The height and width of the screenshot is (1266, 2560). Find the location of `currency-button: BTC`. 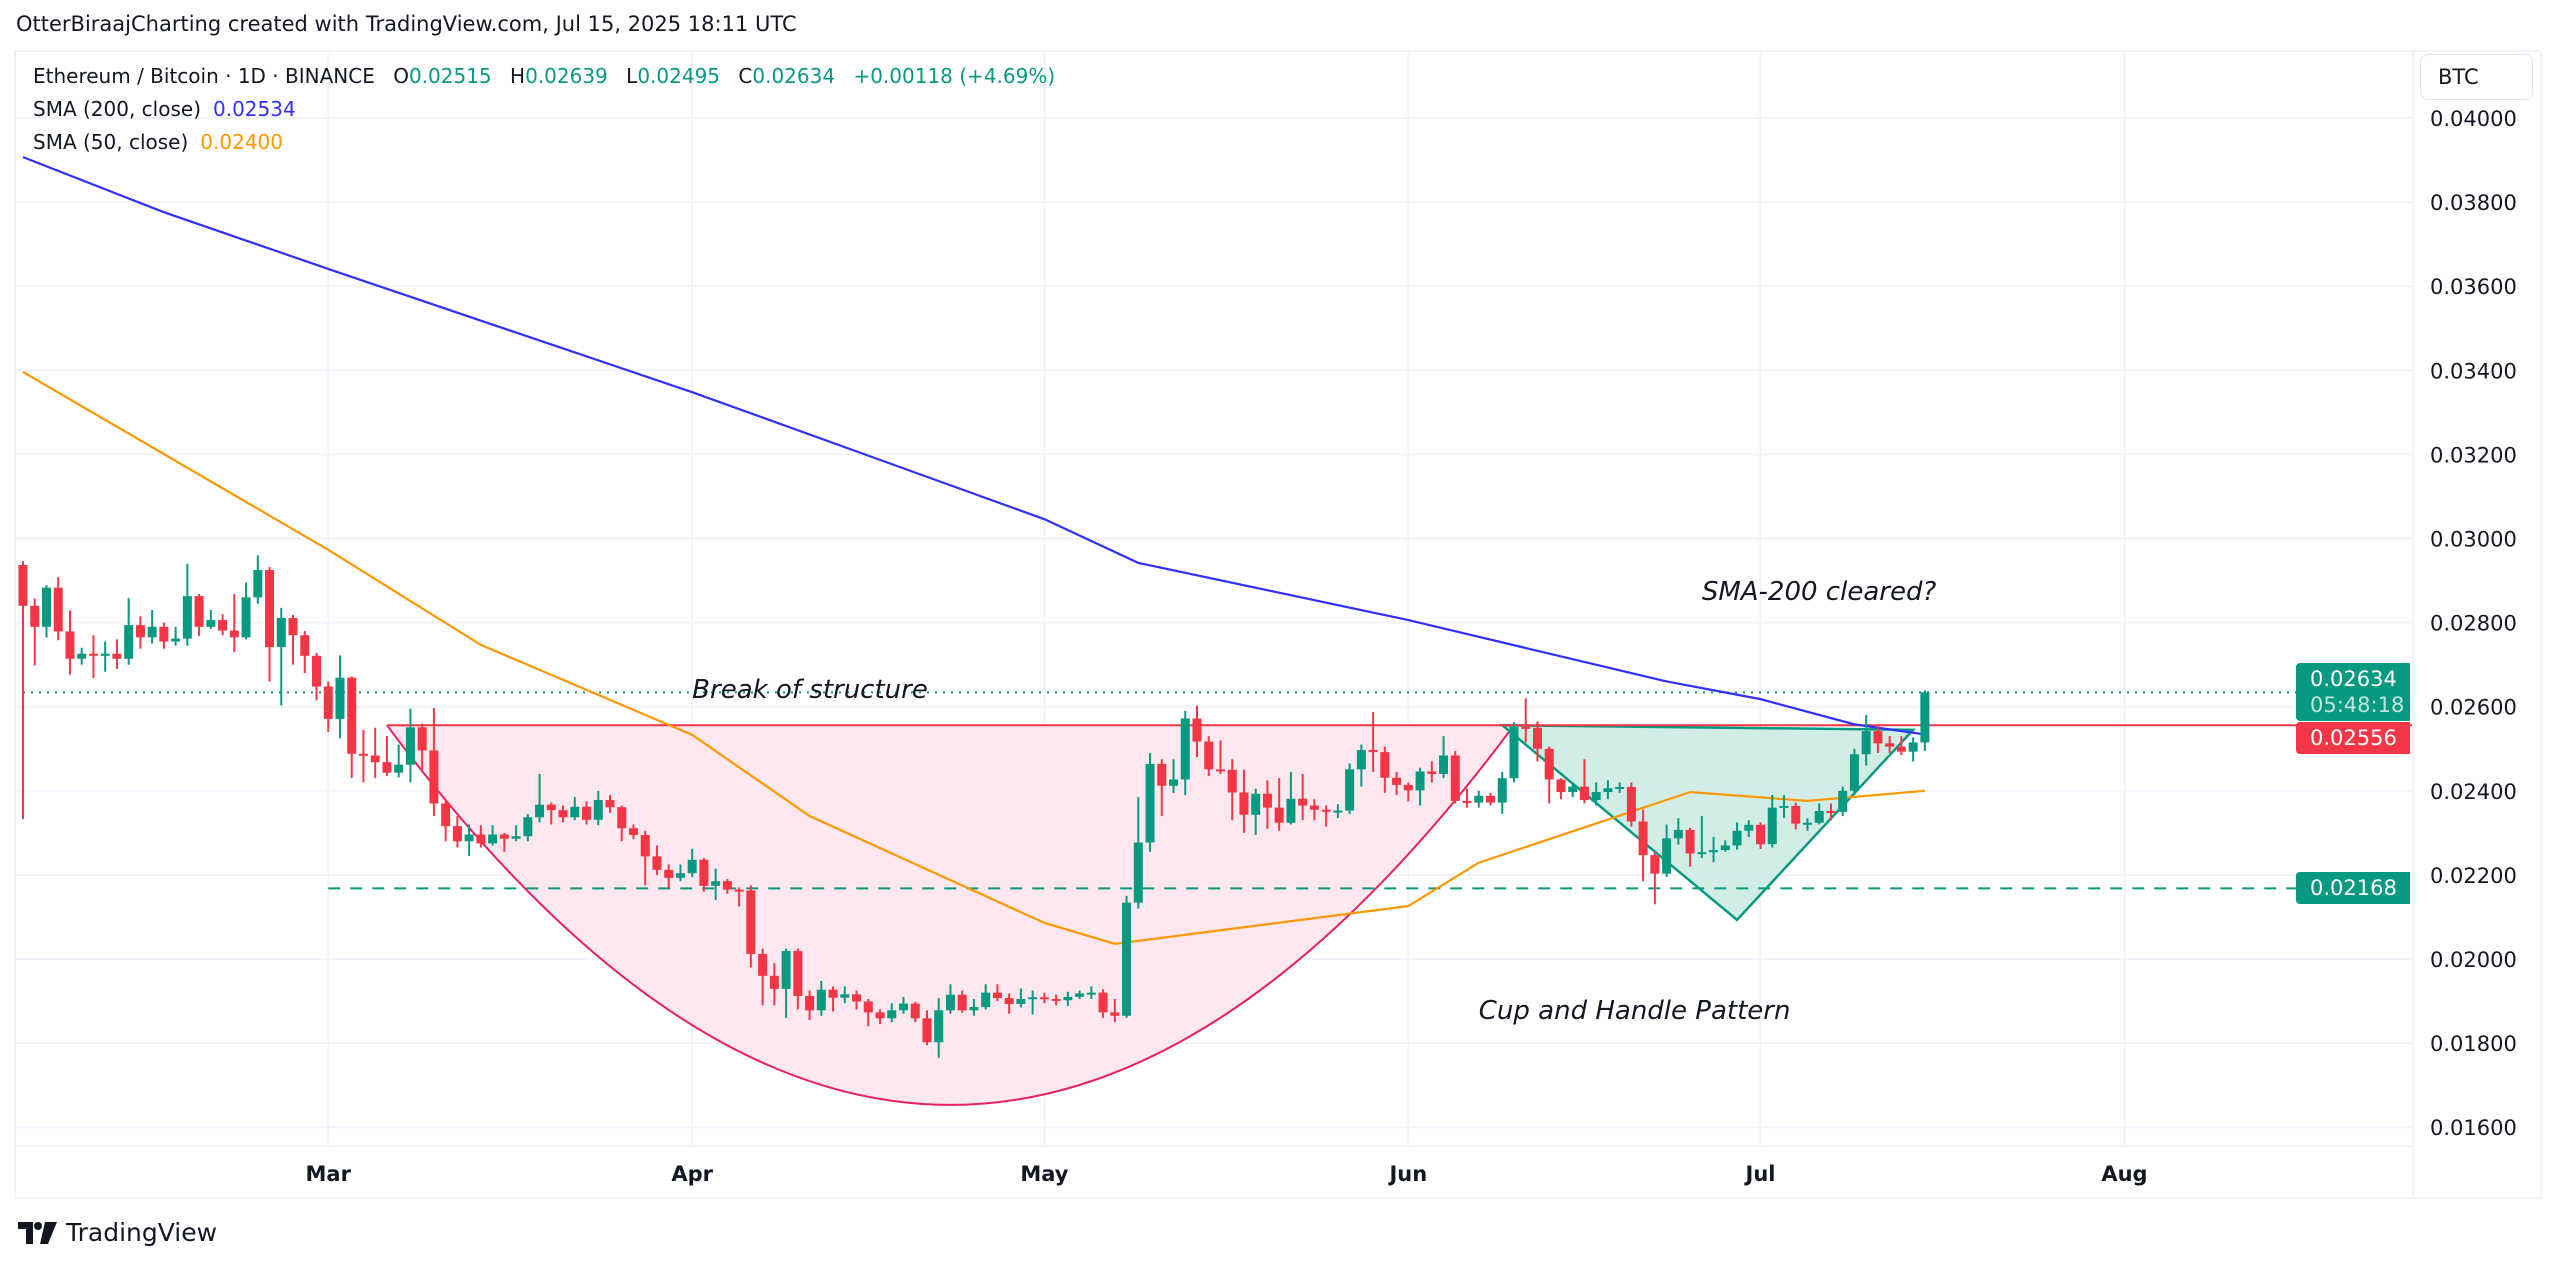

currency-button: BTC is located at coordinates (2476, 77).